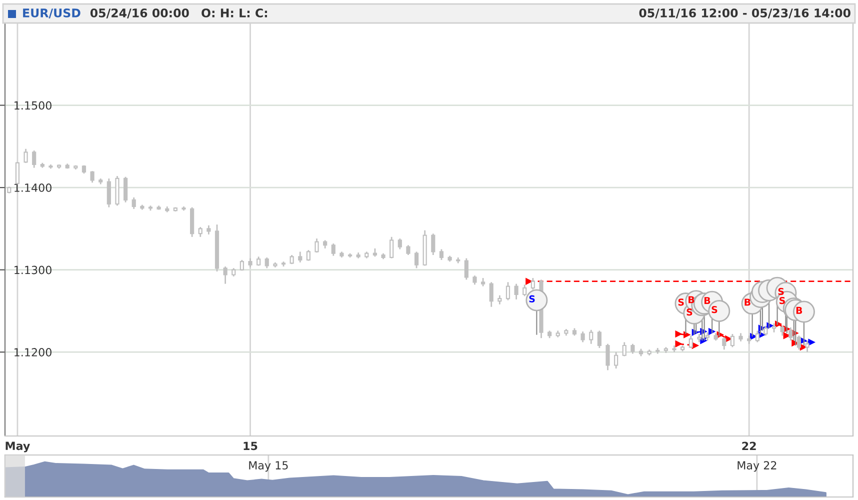  Describe the element at coordinates (139, 13) in the screenshot. I see `text: 05/24/16 00:00` at that location.